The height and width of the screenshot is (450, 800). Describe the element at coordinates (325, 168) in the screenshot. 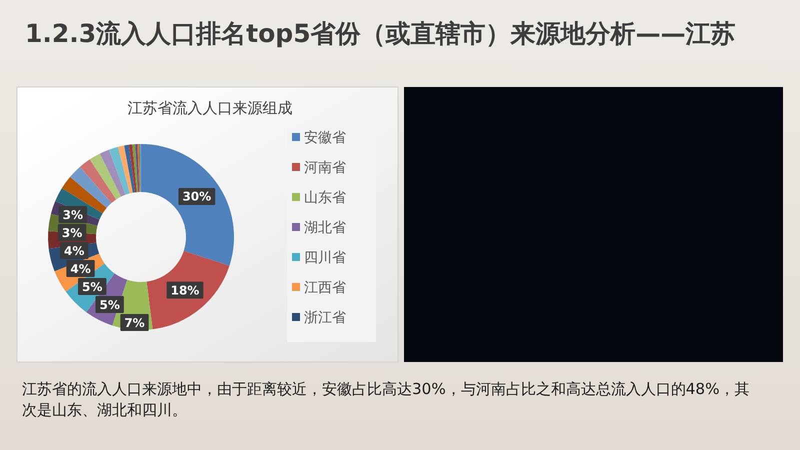

I see `legend-label: 河南省` at that location.